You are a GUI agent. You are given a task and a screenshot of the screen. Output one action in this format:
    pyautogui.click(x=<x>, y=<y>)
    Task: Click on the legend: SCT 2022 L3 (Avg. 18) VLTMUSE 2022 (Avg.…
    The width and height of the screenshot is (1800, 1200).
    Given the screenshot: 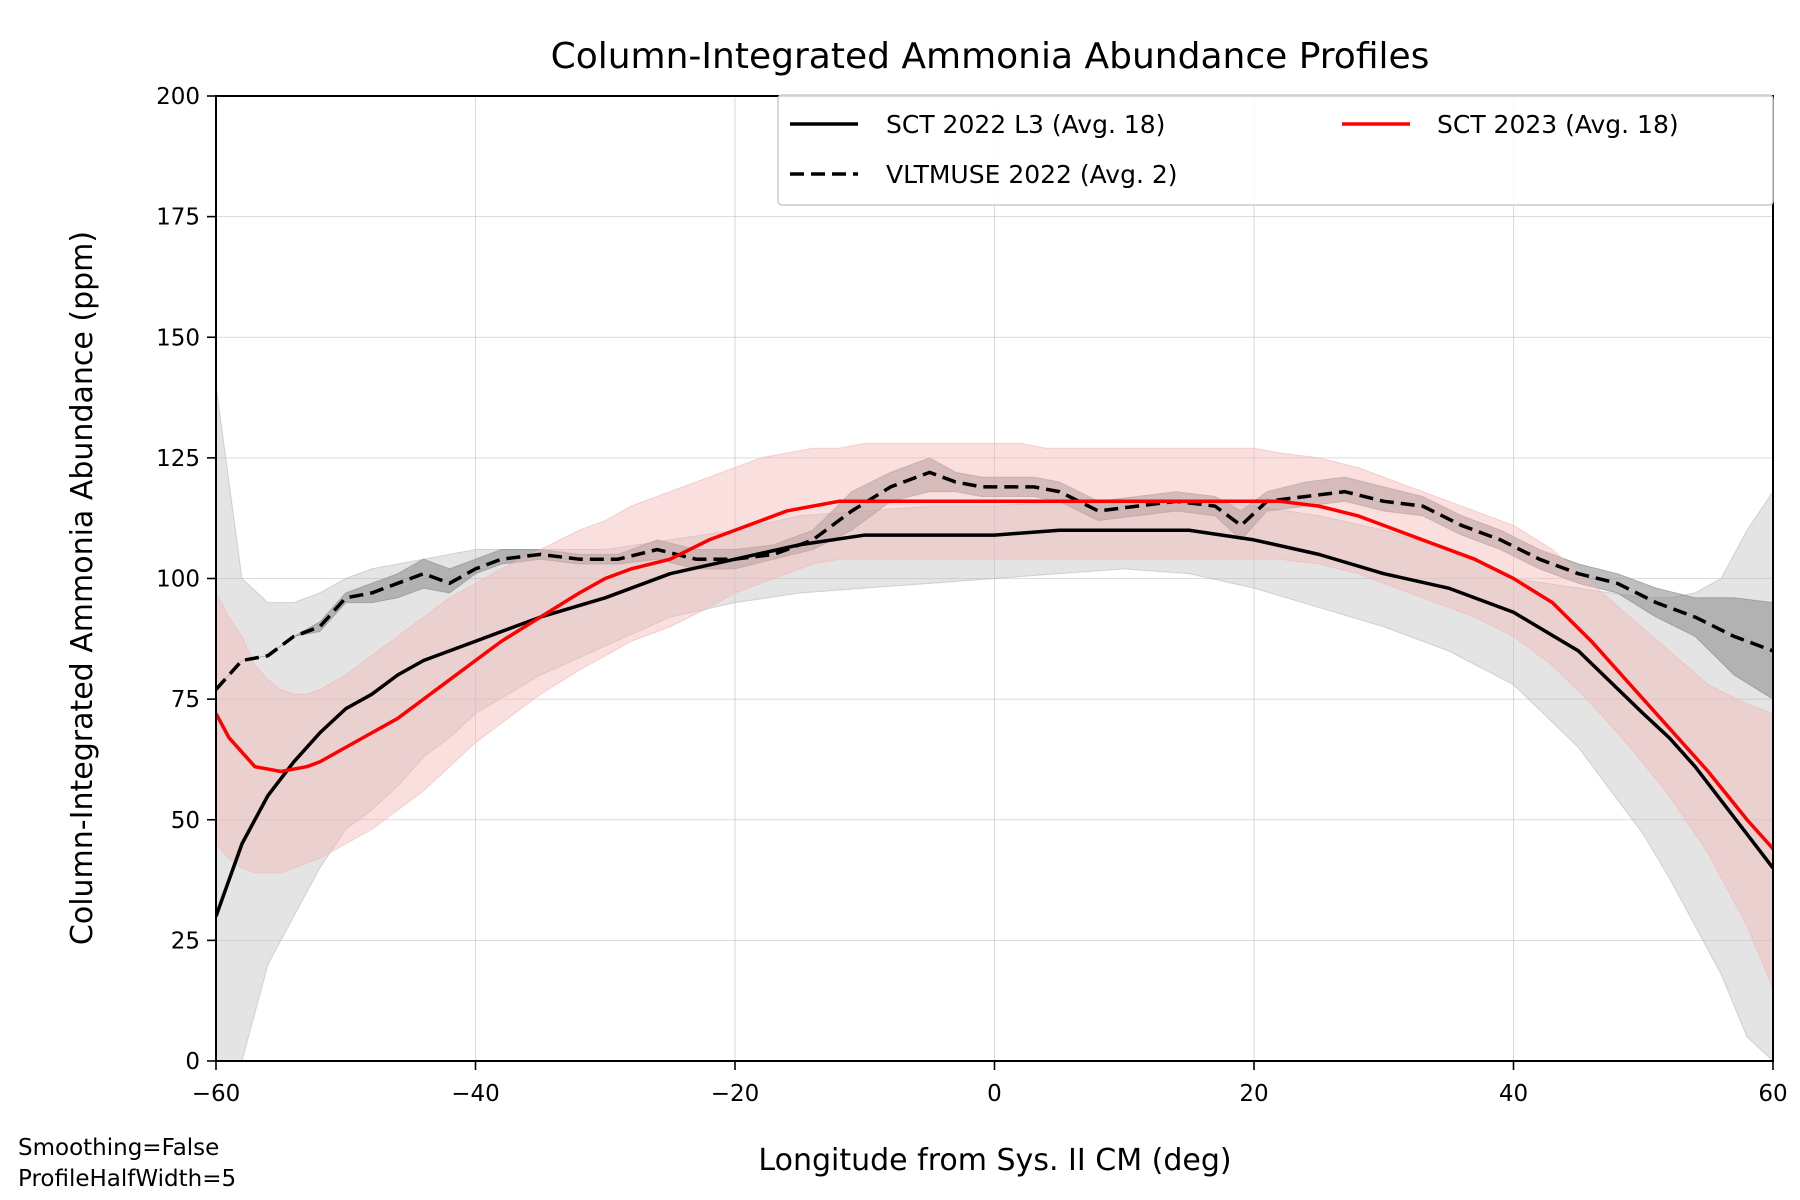 What is the action you would take?
    pyautogui.click(x=1275, y=150)
    